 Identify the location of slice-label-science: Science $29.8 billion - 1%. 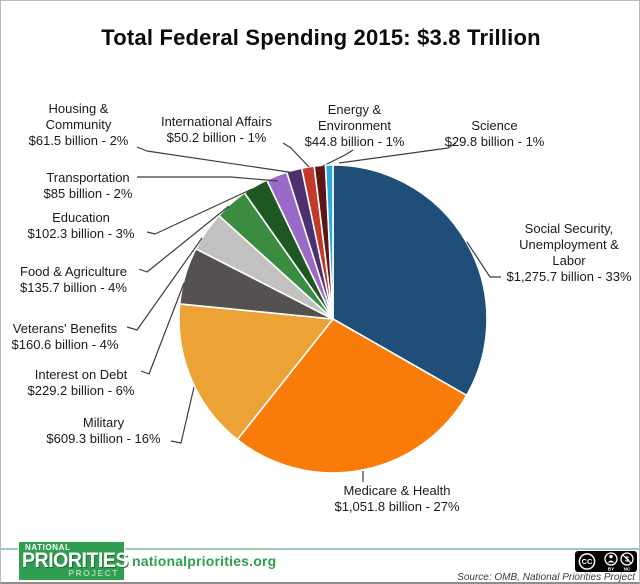
(494, 134).